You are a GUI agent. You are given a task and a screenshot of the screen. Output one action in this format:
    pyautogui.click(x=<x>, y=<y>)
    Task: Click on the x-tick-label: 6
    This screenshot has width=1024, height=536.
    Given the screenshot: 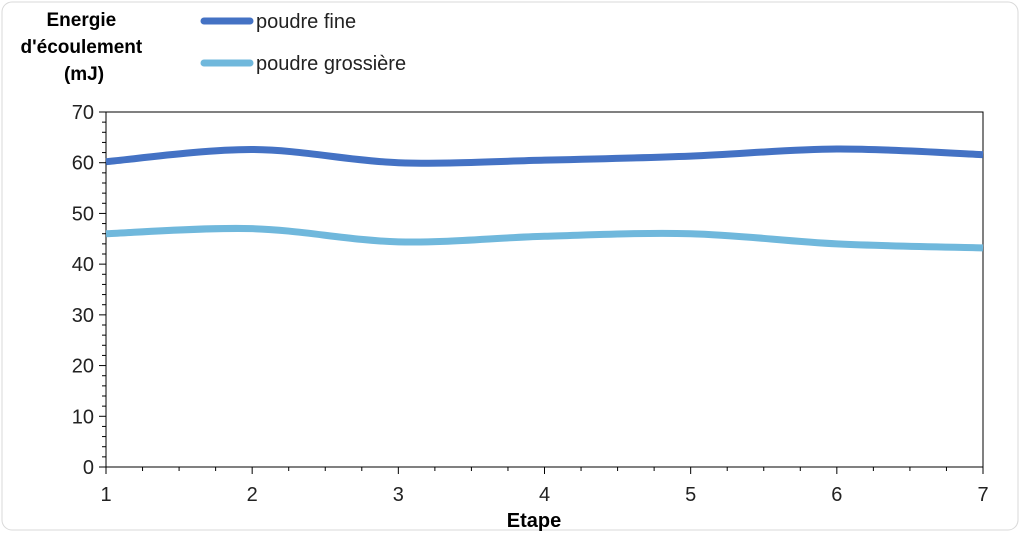 What is the action you would take?
    pyautogui.click(x=836, y=495)
    